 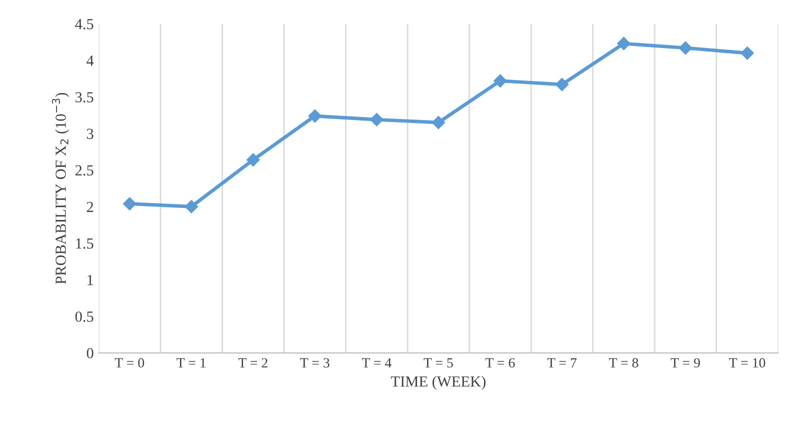 I want to click on x-tick-label: T = 2, so click(x=253, y=363).